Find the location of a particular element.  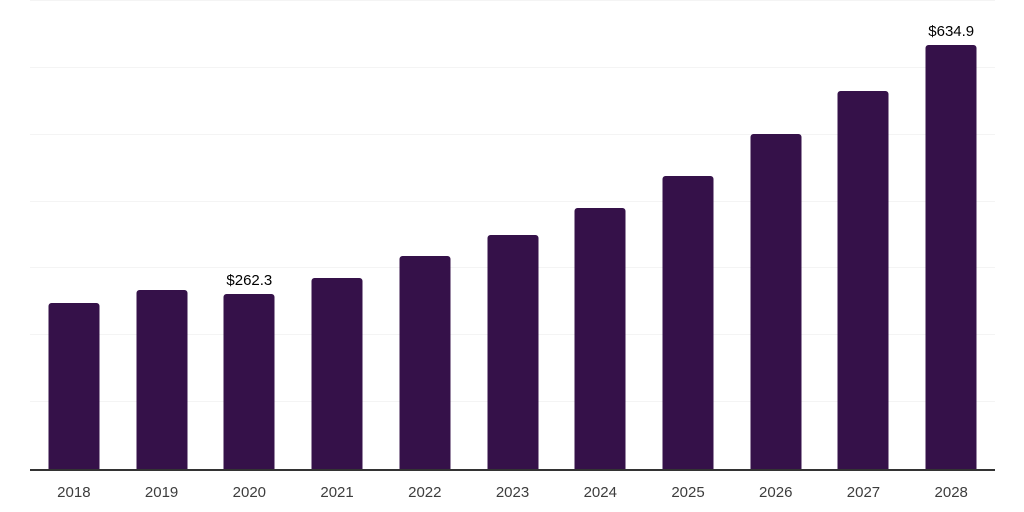

bar-2027 is located at coordinates (863, 279).